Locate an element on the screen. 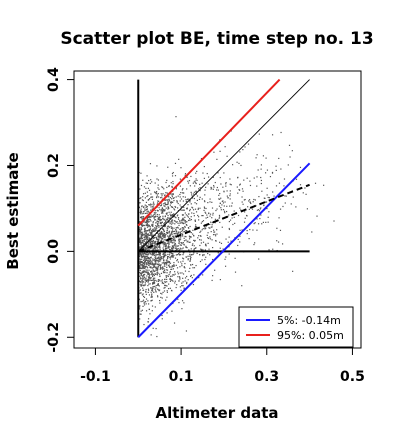 The height and width of the screenshot is (440, 400). x-tick-label-3: 0.5 is located at coordinates (352, 377).